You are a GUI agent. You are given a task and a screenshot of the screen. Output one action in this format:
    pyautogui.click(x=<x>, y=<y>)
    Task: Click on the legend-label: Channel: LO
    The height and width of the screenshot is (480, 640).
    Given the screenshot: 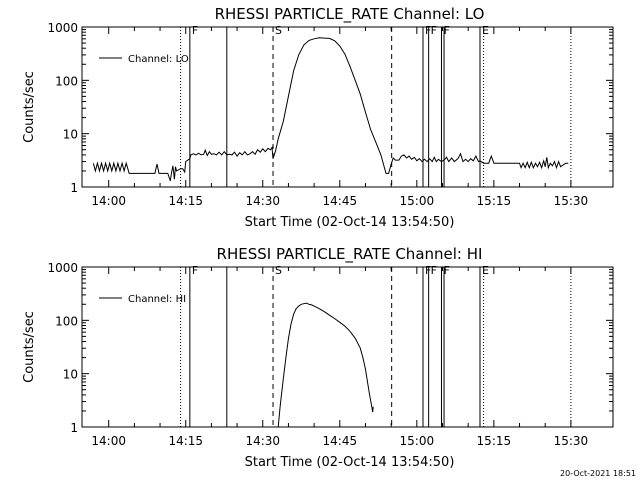 What is the action you would take?
    pyautogui.click(x=158, y=59)
    